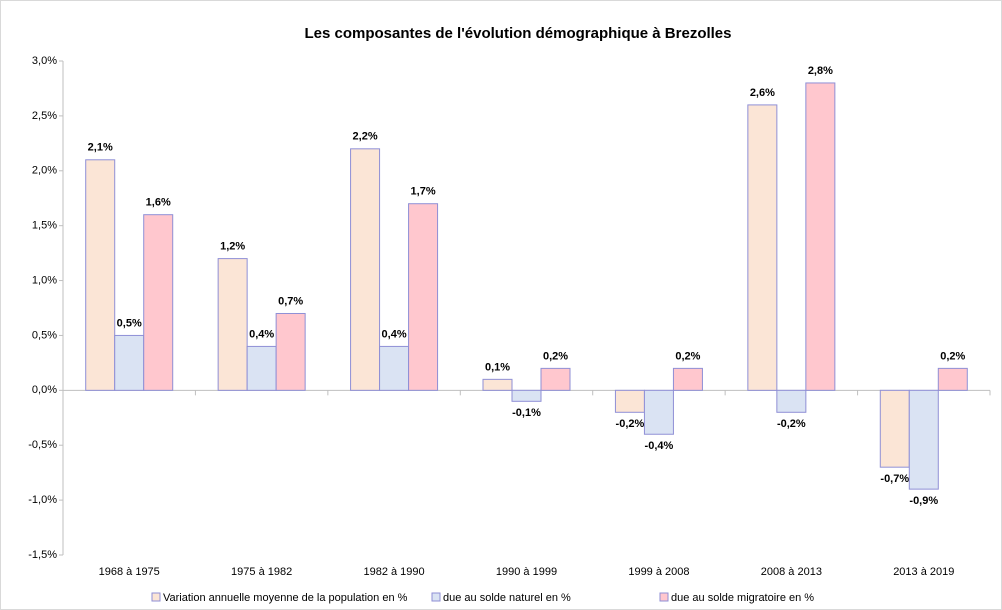  I want to click on y-tick-label: 1,5%, so click(44, 226).